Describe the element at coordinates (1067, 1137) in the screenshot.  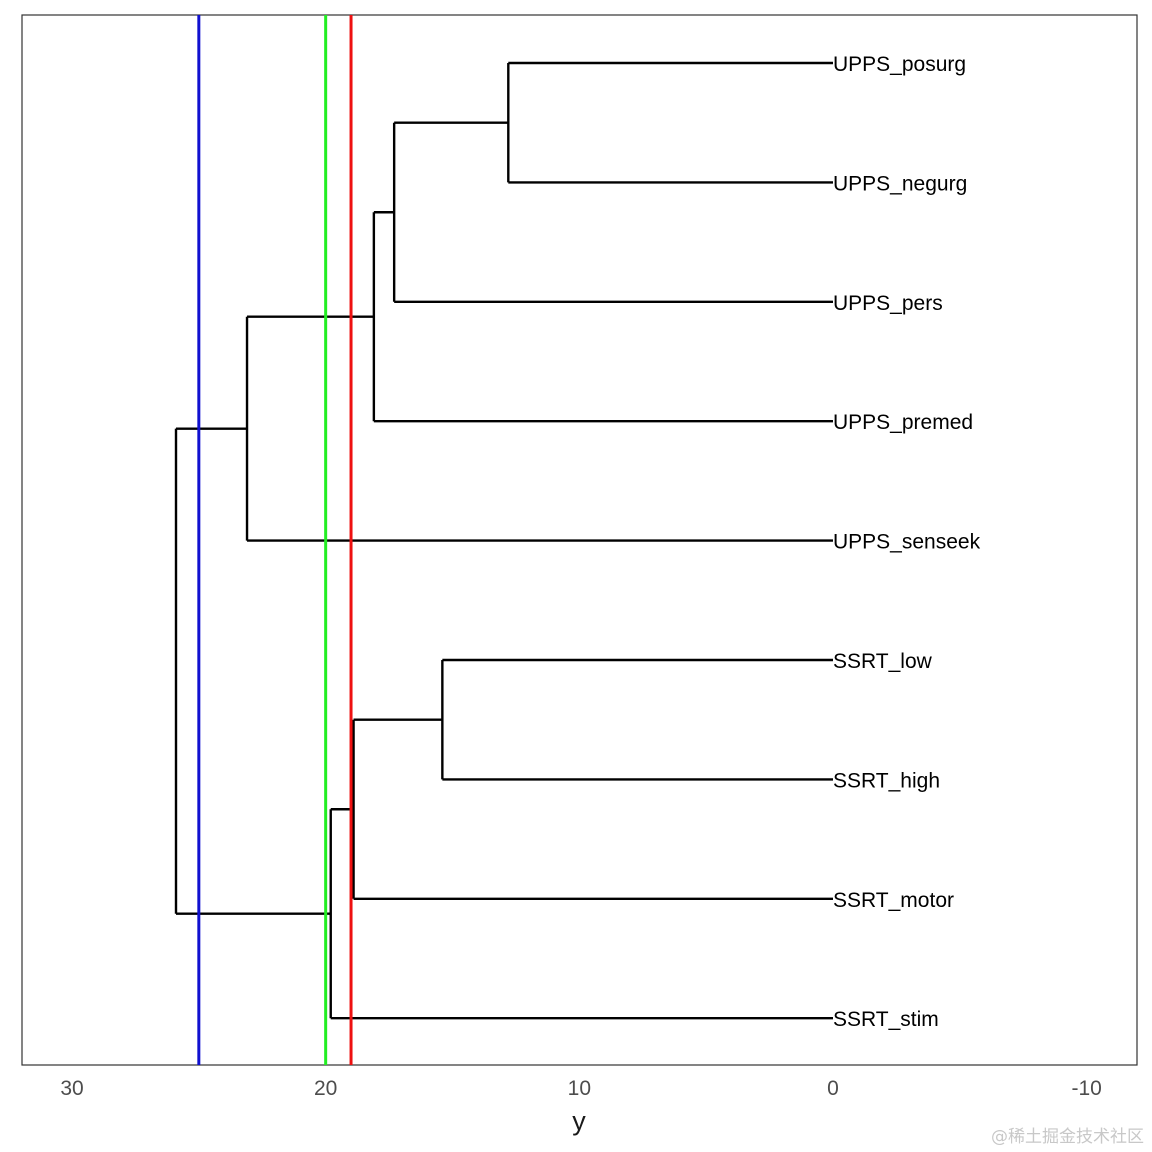
I see `watermark: @稀土掘金技术社区` at that location.